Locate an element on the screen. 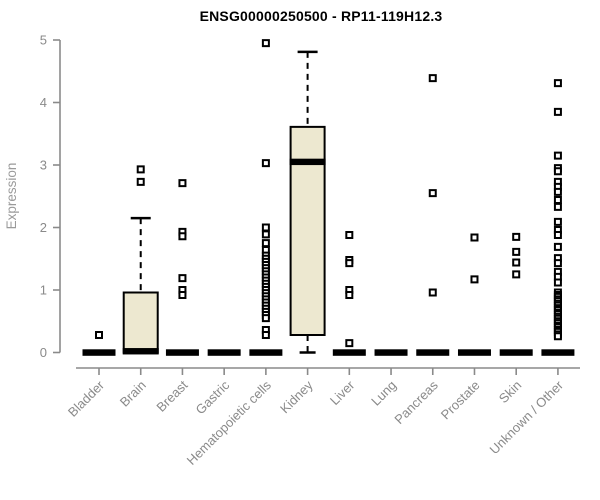 The image size is (600, 500). x-tick-label: Breast is located at coordinates (171, 395).